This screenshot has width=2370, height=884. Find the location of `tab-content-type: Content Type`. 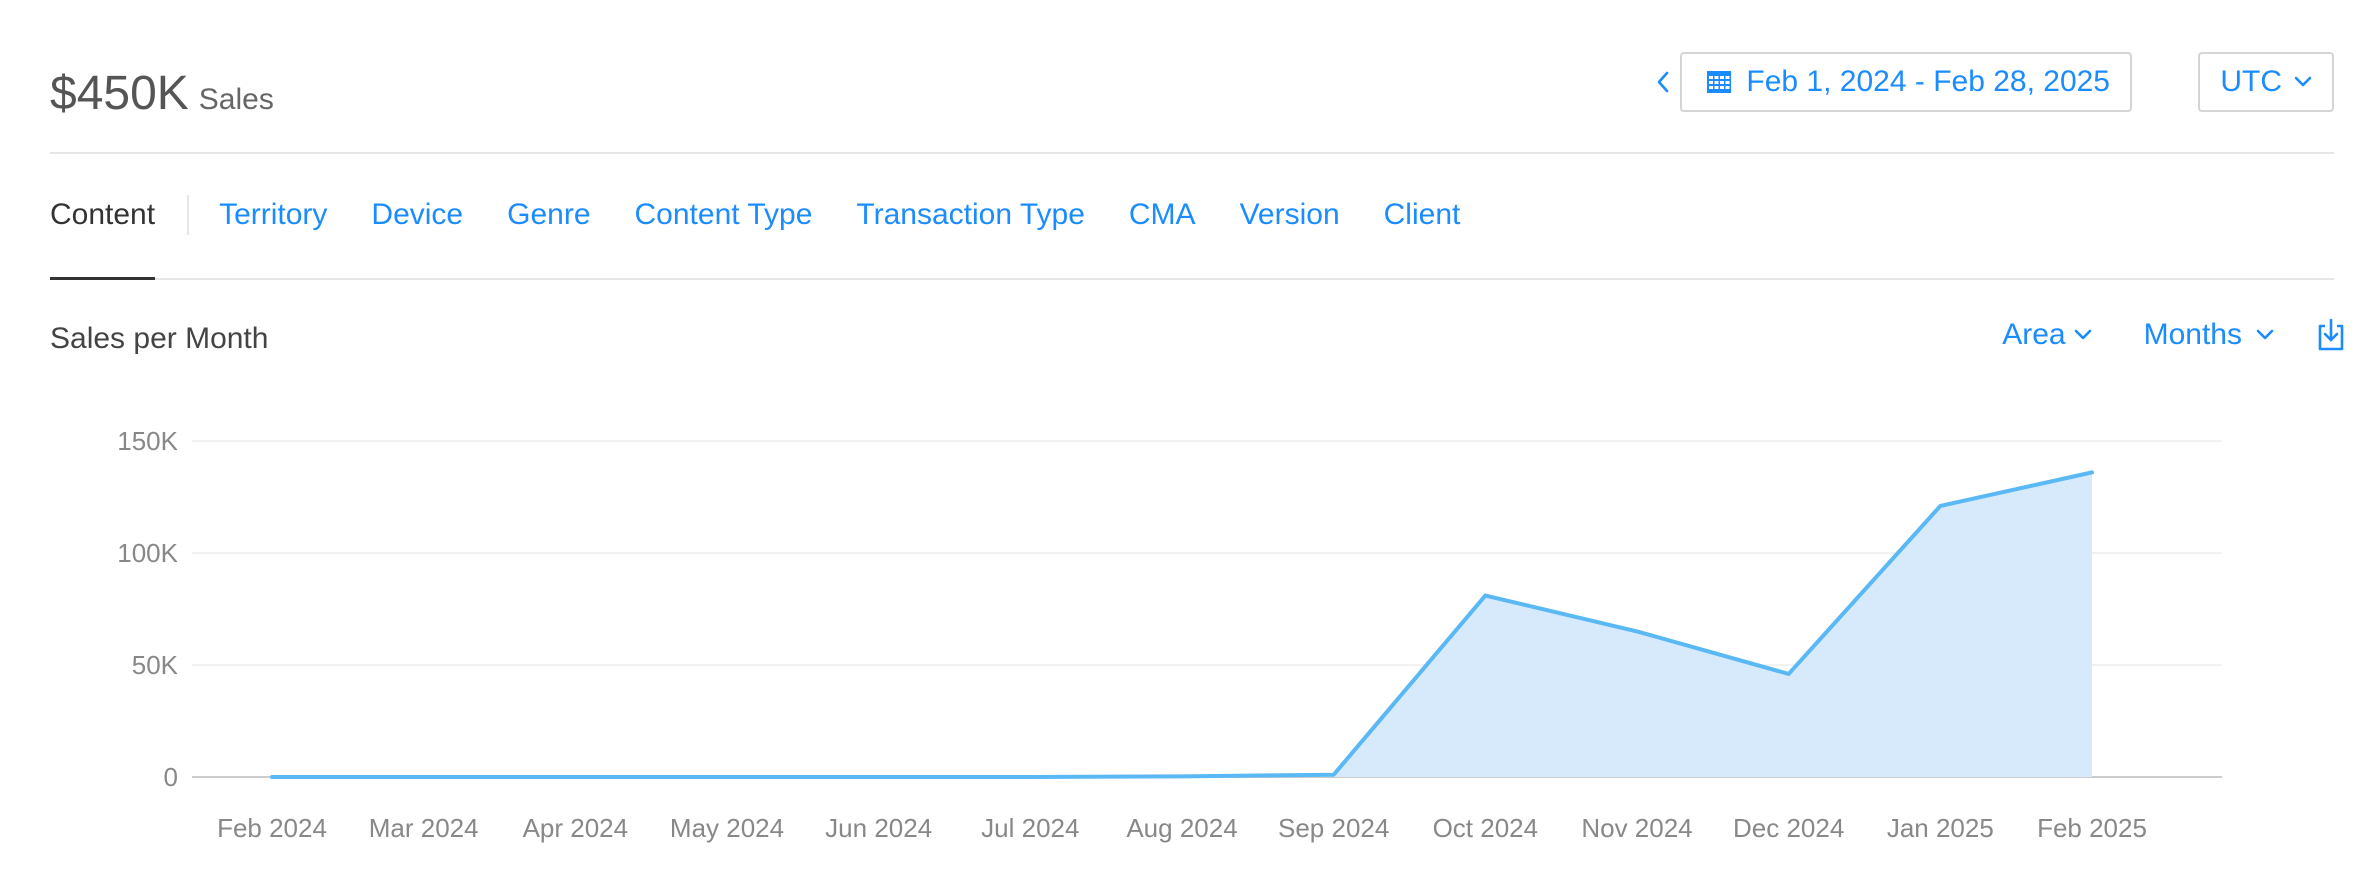

tab-content-type: Content Type is located at coordinates (724, 215).